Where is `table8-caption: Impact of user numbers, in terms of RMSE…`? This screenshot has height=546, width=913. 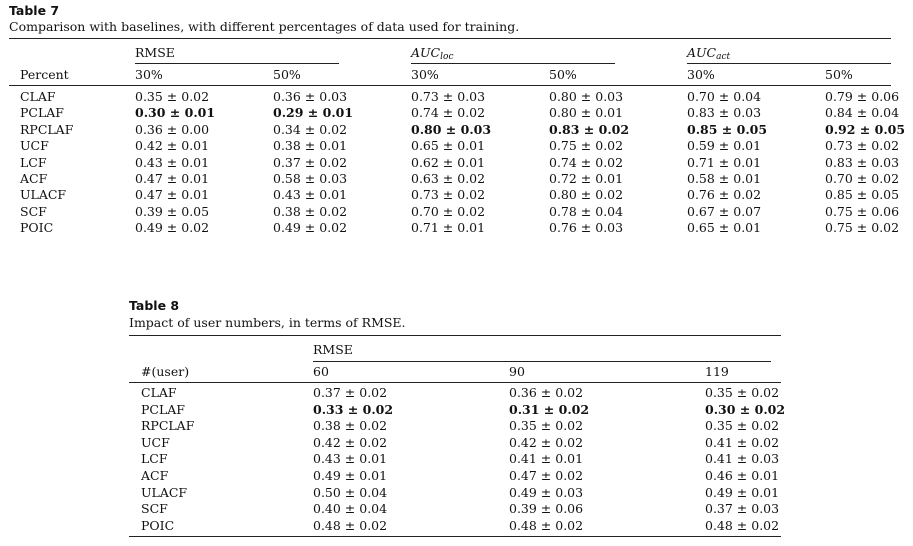 table8-caption: Impact of user numbers, in terms of RMSE… is located at coordinates (267, 322).